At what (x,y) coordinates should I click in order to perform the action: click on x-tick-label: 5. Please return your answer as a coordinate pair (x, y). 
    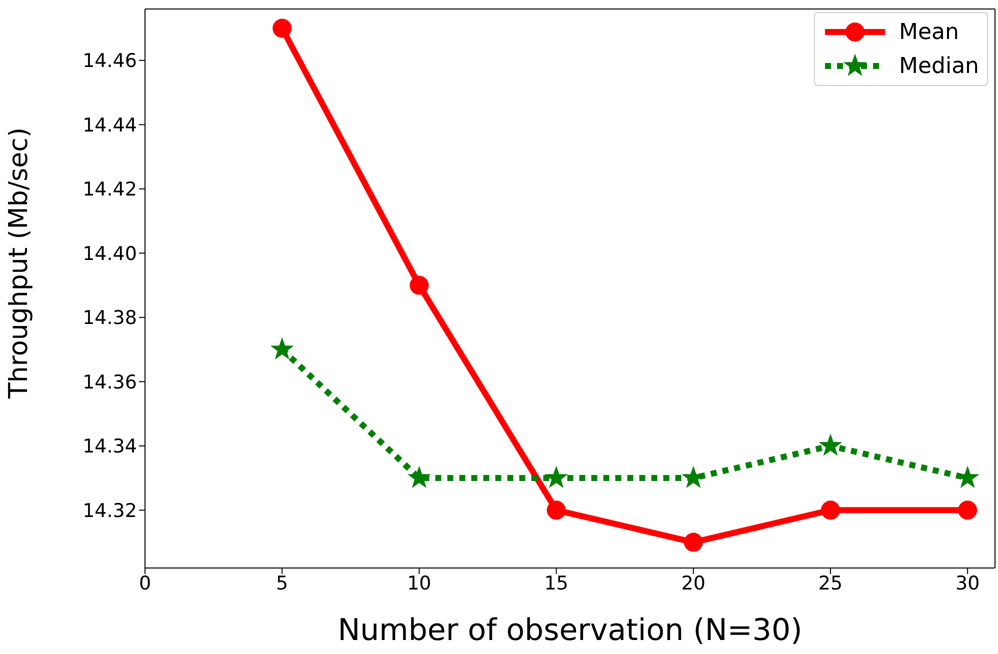
    Looking at the image, I should click on (282, 583).